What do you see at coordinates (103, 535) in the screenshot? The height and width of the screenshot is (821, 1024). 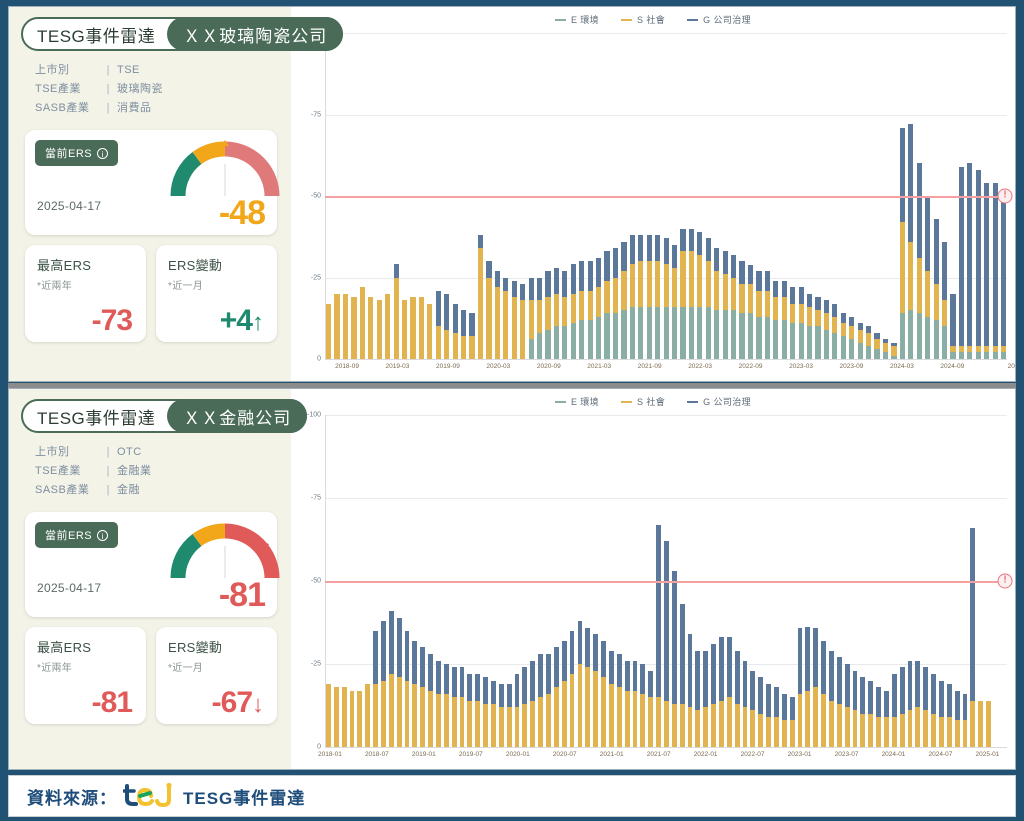 I see `info-icon: i` at bounding box center [103, 535].